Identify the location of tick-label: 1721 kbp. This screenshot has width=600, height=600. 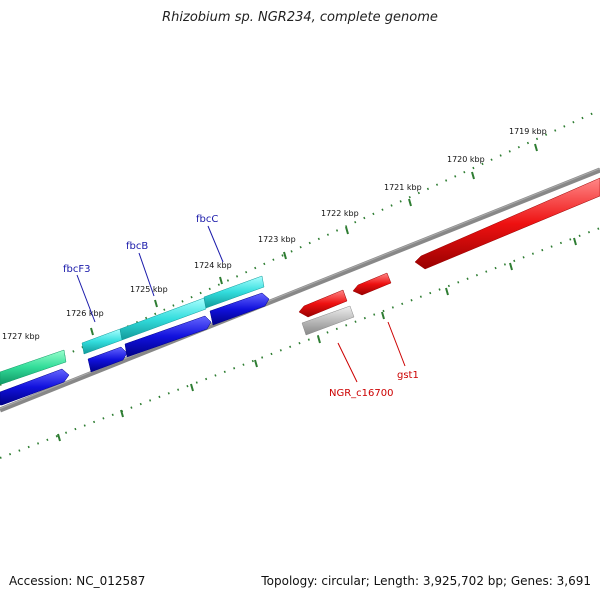
(403, 187).